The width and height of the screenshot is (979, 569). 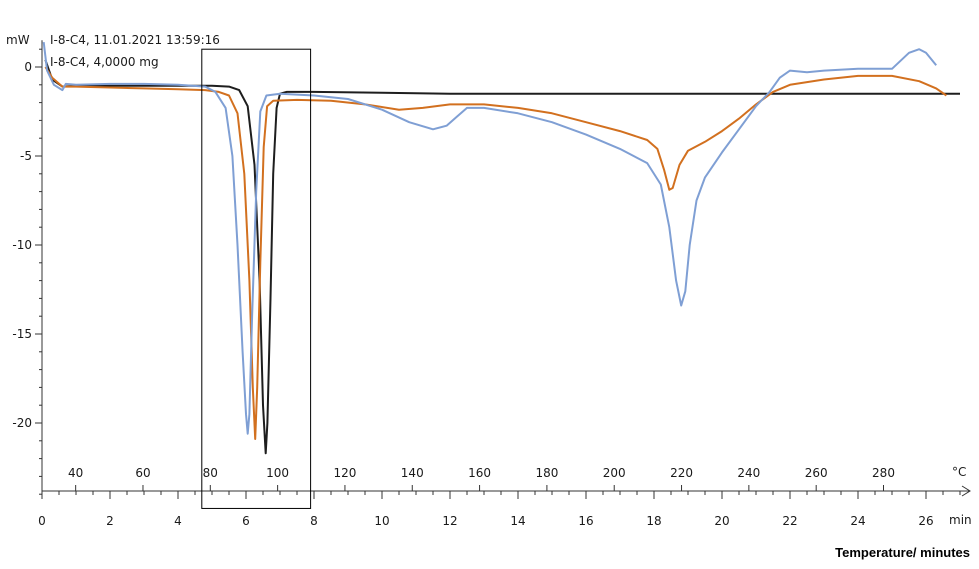 What do you see at coordinates (277, 473) in the screenshot?
I see `temperature-tick-label: 100` at bounding box center [277, 473].